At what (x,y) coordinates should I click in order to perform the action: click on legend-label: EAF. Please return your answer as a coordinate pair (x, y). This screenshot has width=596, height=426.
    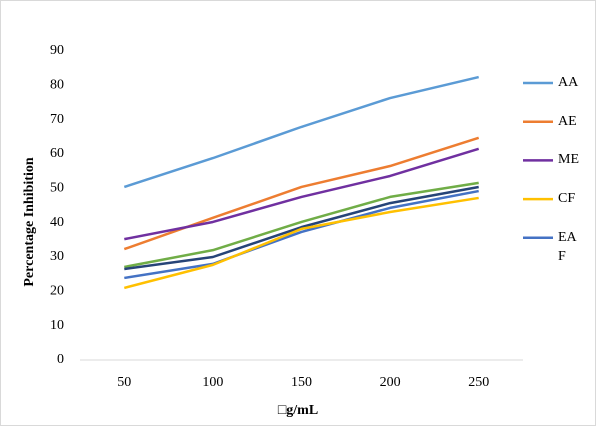
    Looking at the image, I should click on (567, 246).